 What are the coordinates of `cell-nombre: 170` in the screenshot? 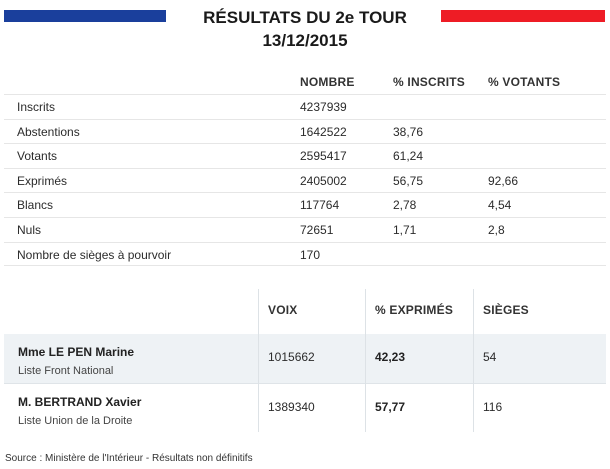 It's located at (310, 254).